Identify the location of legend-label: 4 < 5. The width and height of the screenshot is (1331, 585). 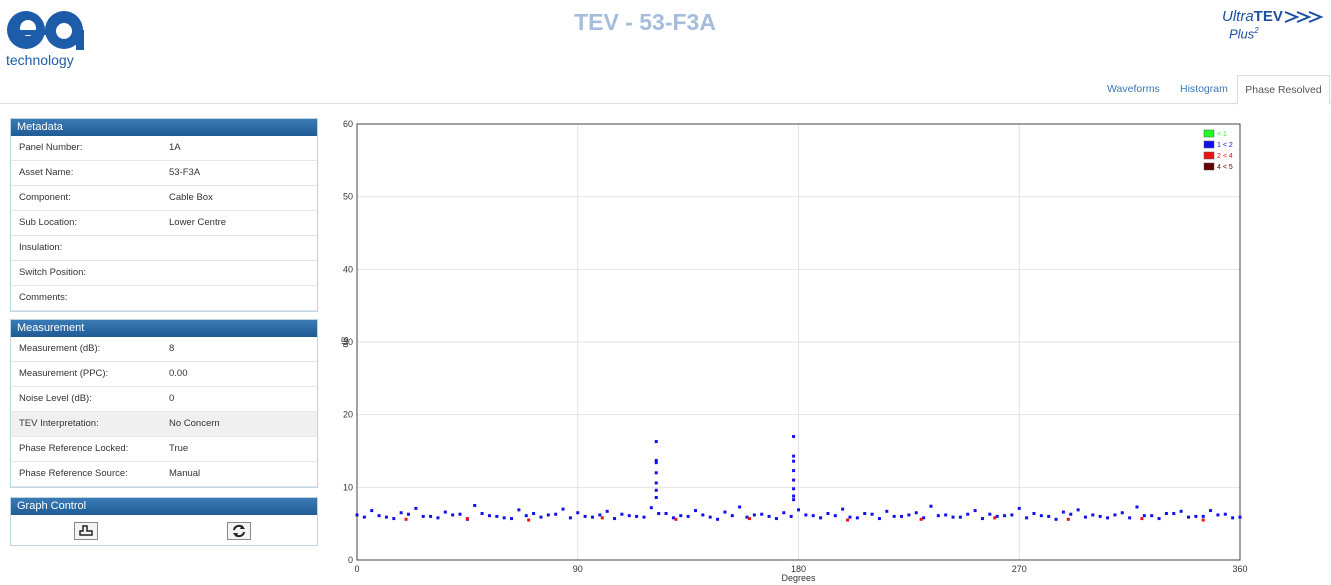
(1225, 167).